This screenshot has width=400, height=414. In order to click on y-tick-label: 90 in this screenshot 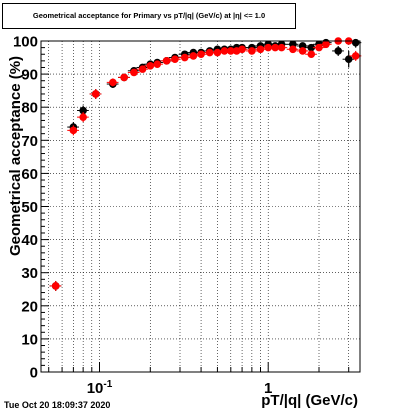, I will do `click(29, 75)`.